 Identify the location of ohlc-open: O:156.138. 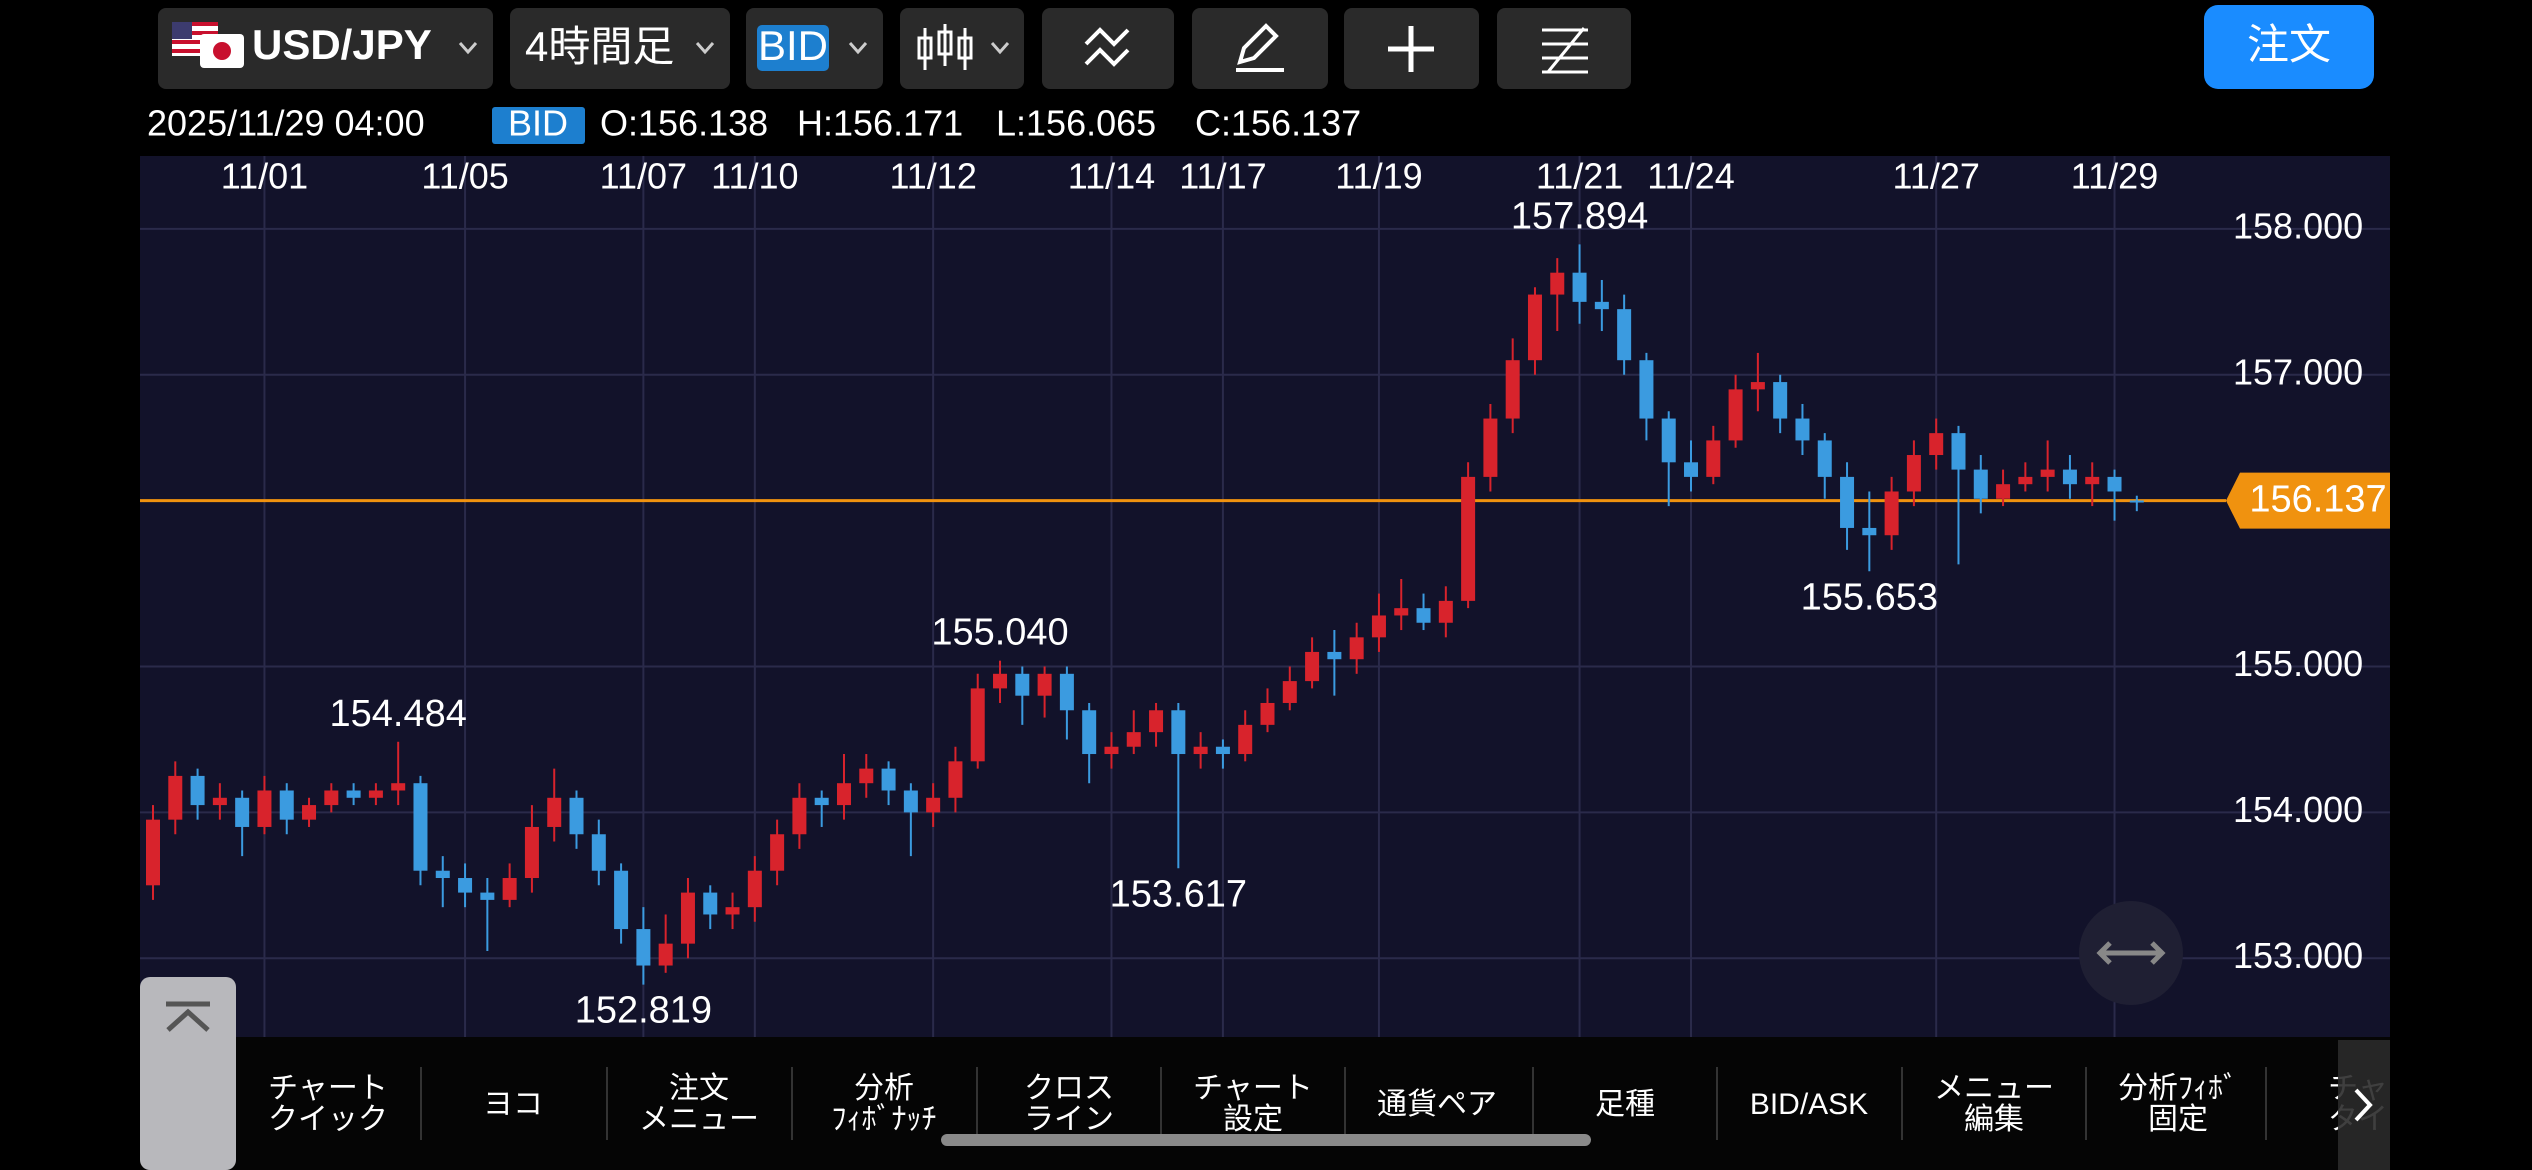
(684, 123).